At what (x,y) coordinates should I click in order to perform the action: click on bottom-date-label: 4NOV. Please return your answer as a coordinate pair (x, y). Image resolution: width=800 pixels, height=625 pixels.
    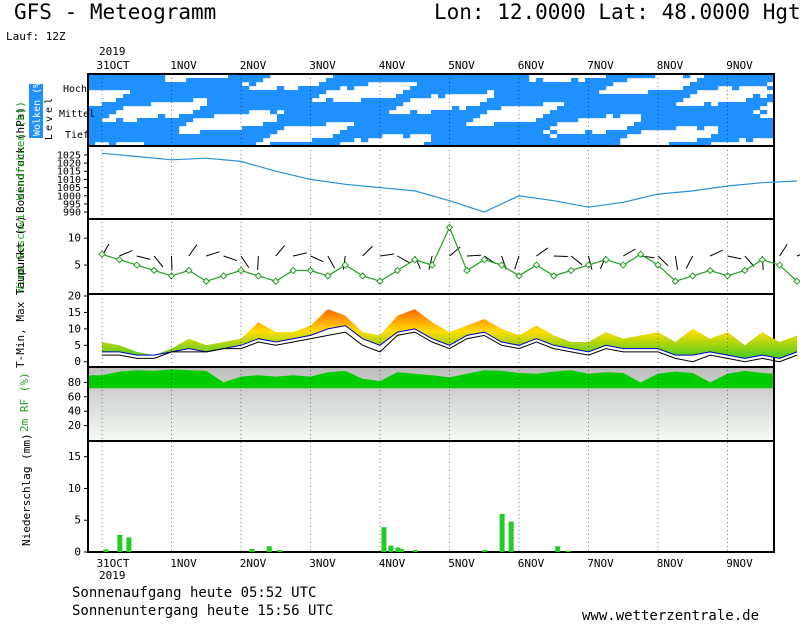
    Looking at the image, I should click on (392, 563).